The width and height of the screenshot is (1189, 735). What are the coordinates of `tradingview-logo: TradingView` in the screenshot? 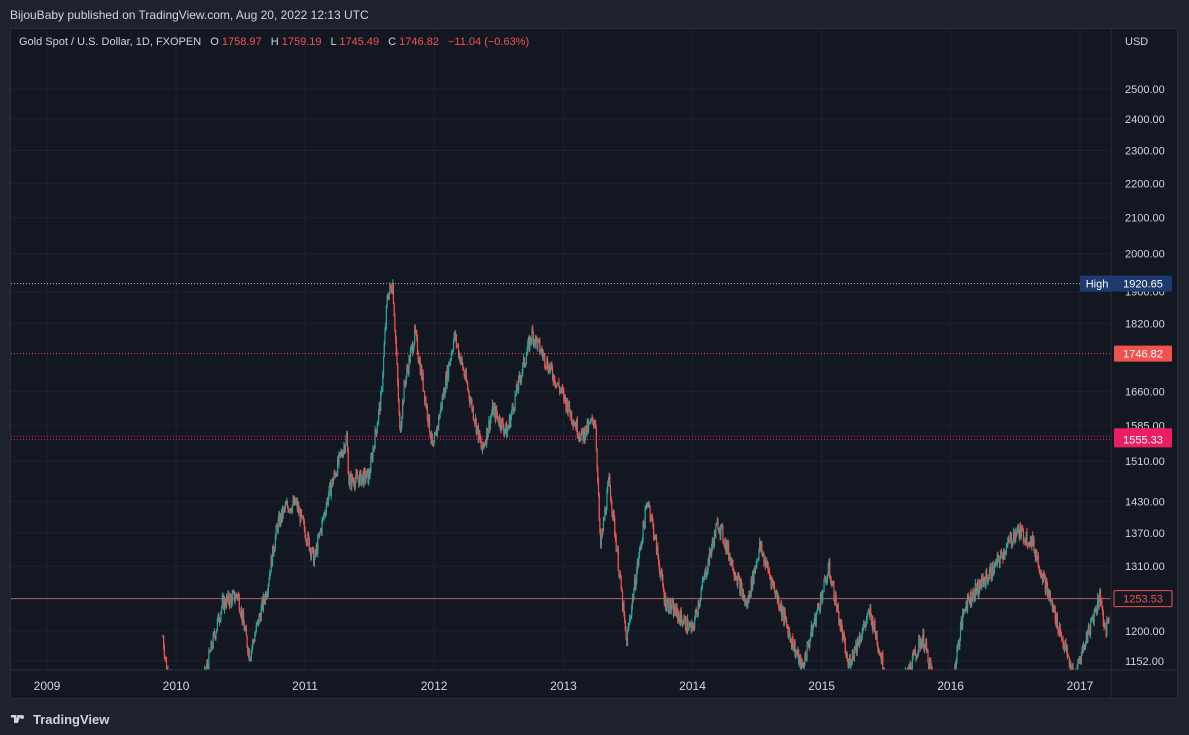 It's located at (59, 719).